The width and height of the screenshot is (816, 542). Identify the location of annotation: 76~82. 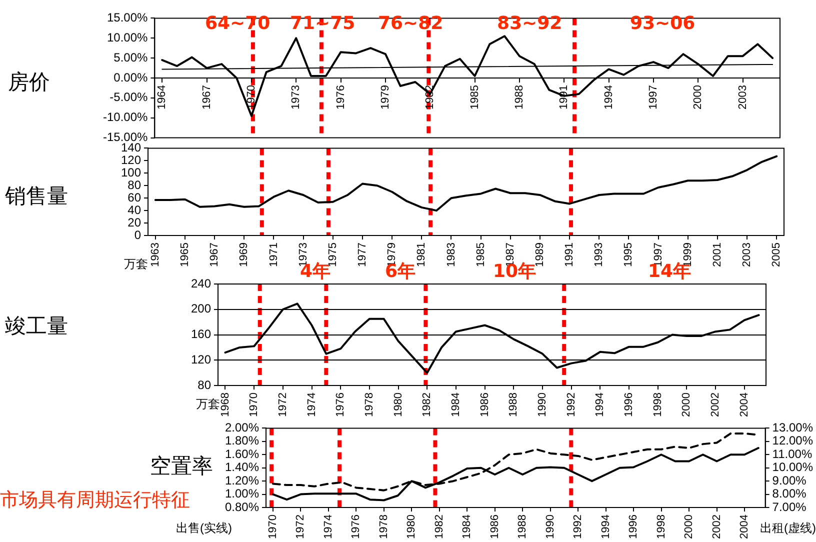
(411, 23).